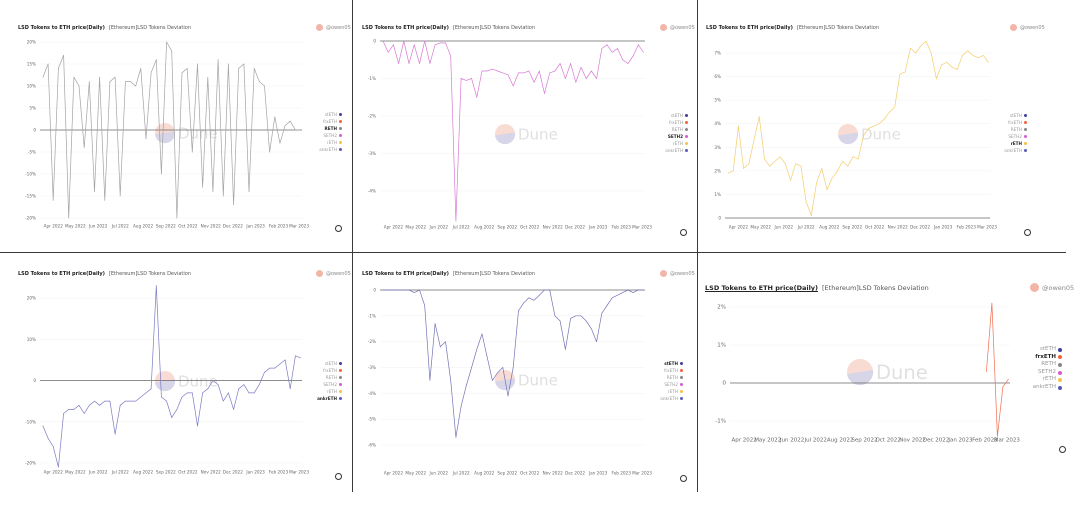 The height and width of the screenshot is (510, 1080). Describe the element at coordinates (642, 473) in the screenshot. I see `x-tick-label: Mar 2023` at that location.